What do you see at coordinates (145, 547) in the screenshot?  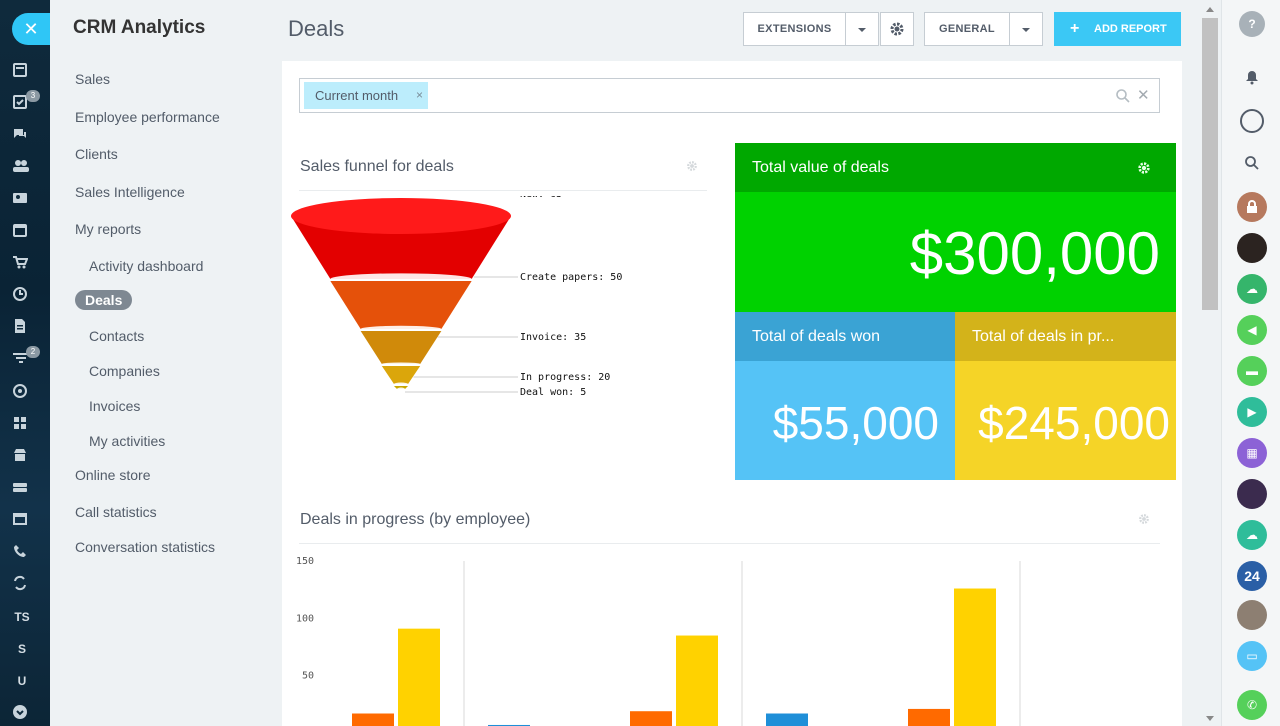 I see `sidebar-item-conversation-statistics: Conversation statistics` at bounding box center [145, 547].